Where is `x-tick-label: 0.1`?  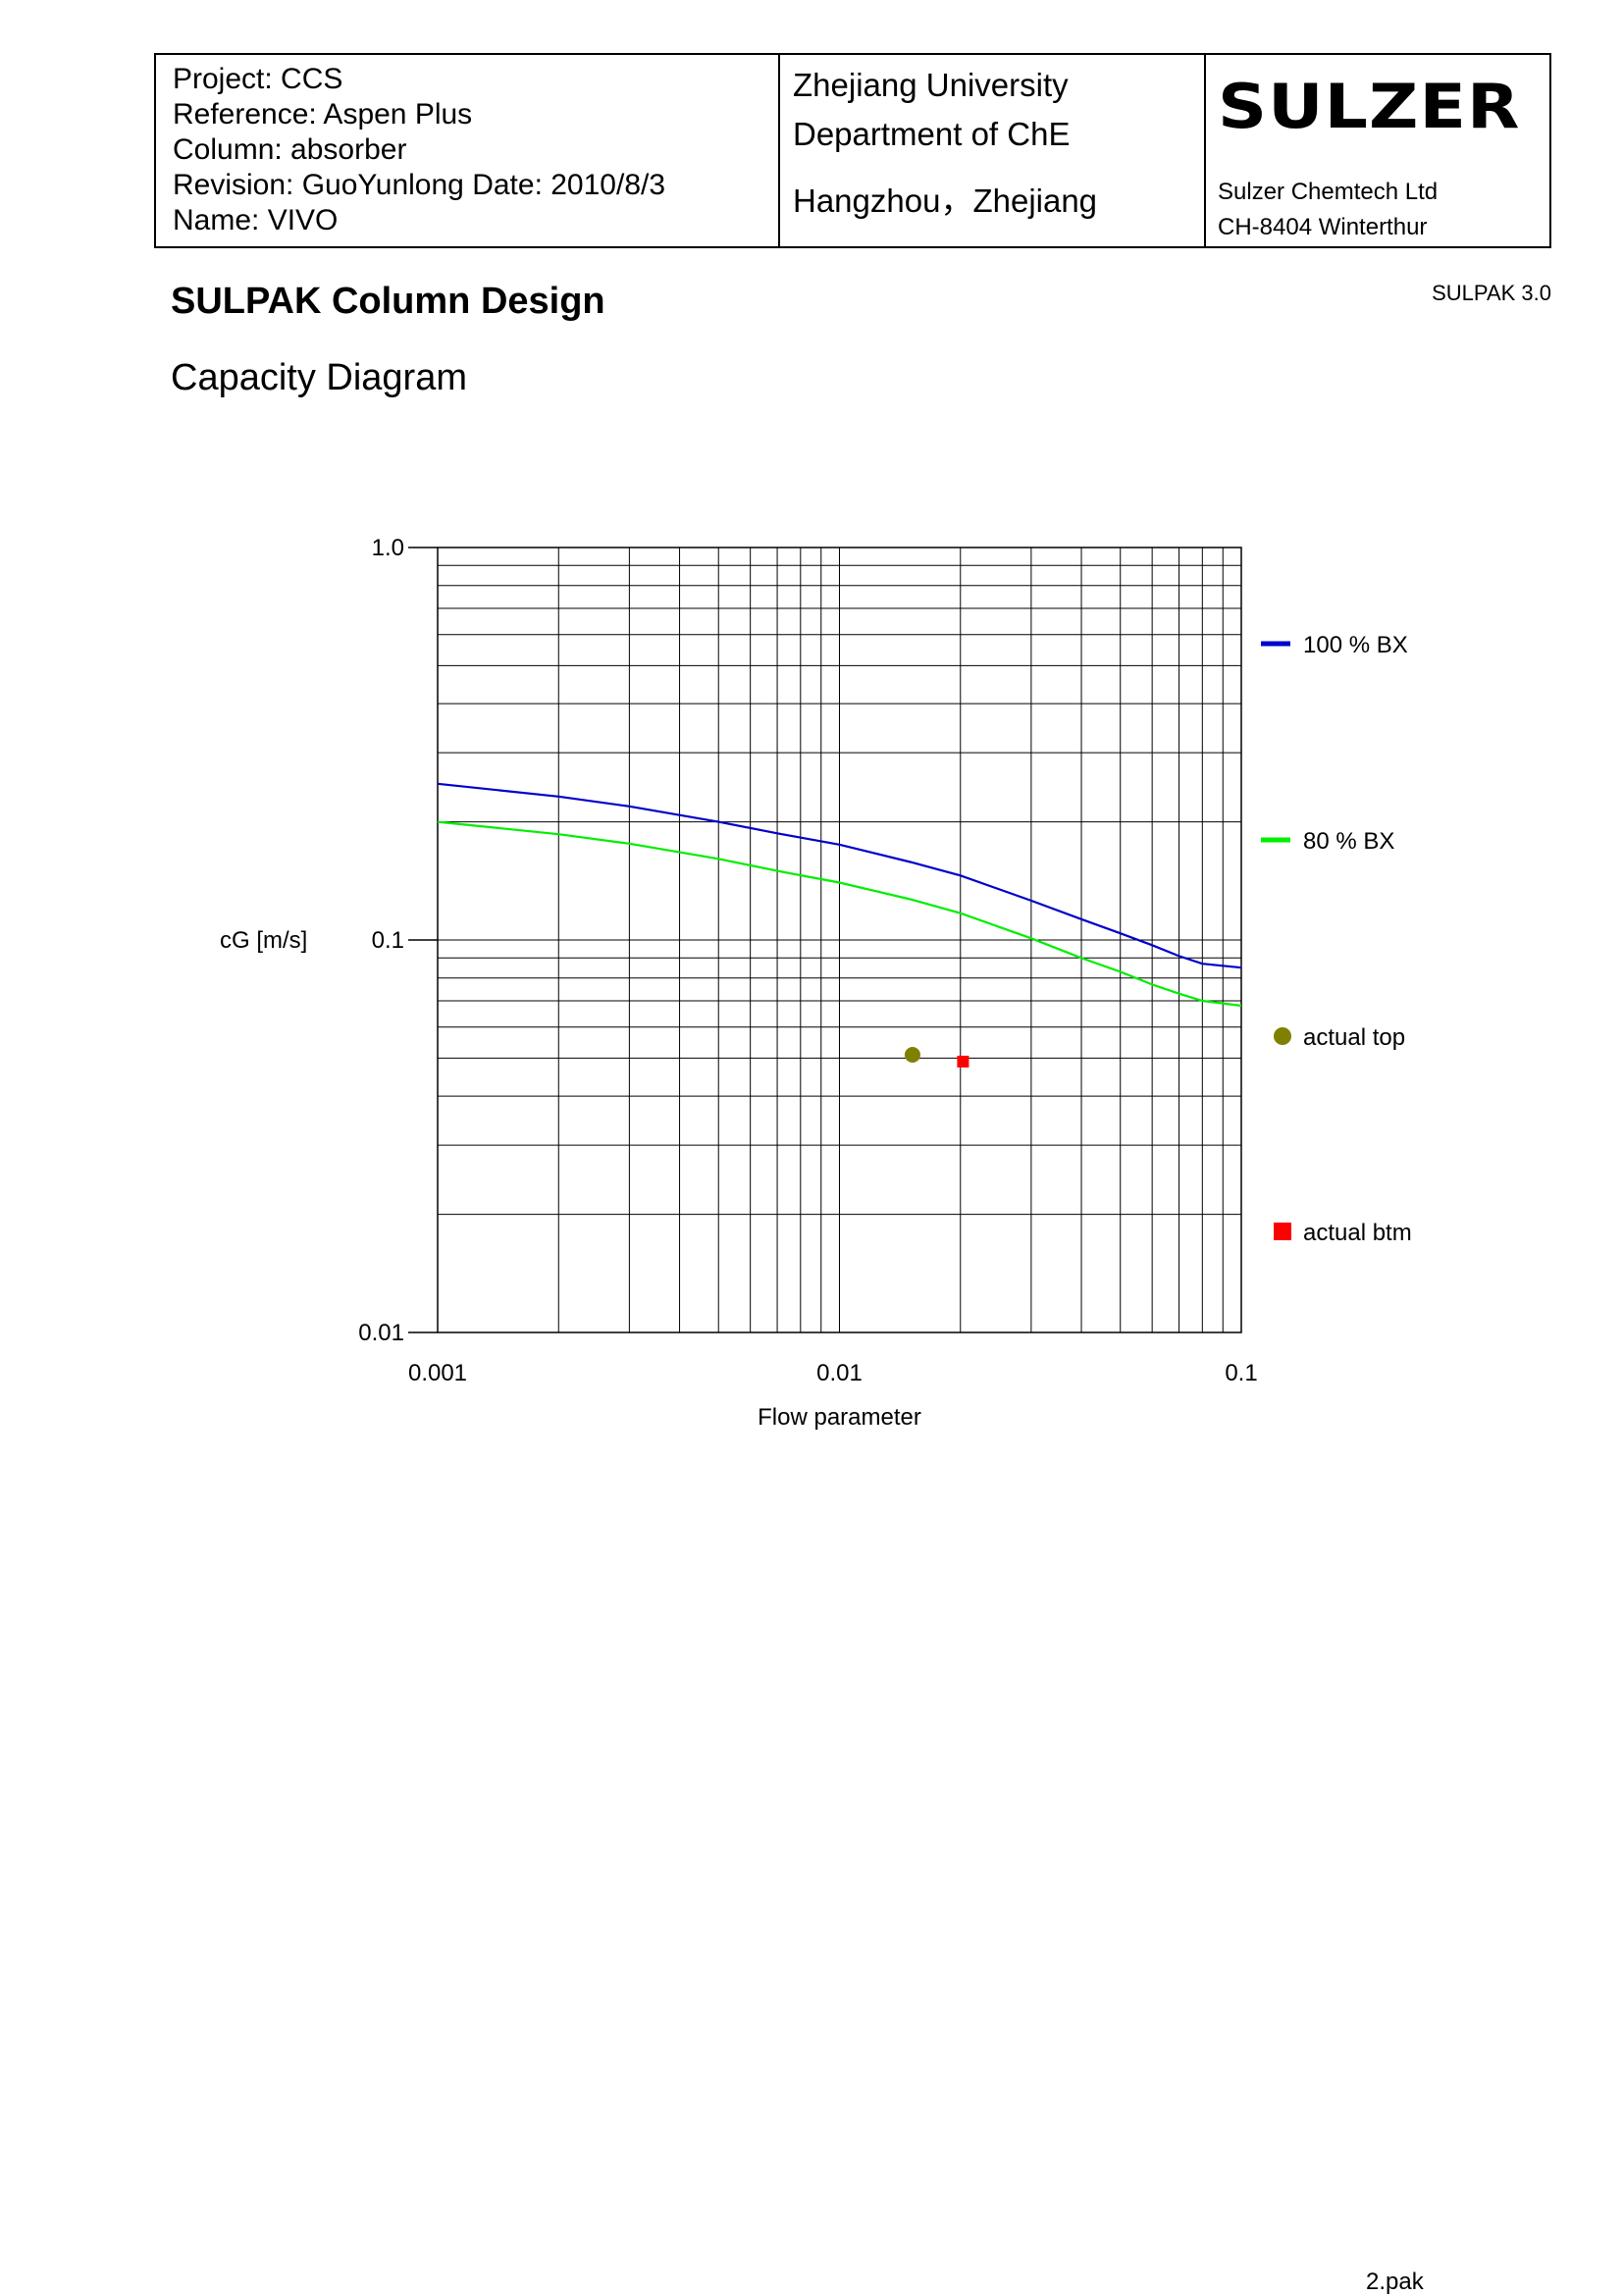 x-tick-label: 0.1 is located at coordinates (1241, 1373).